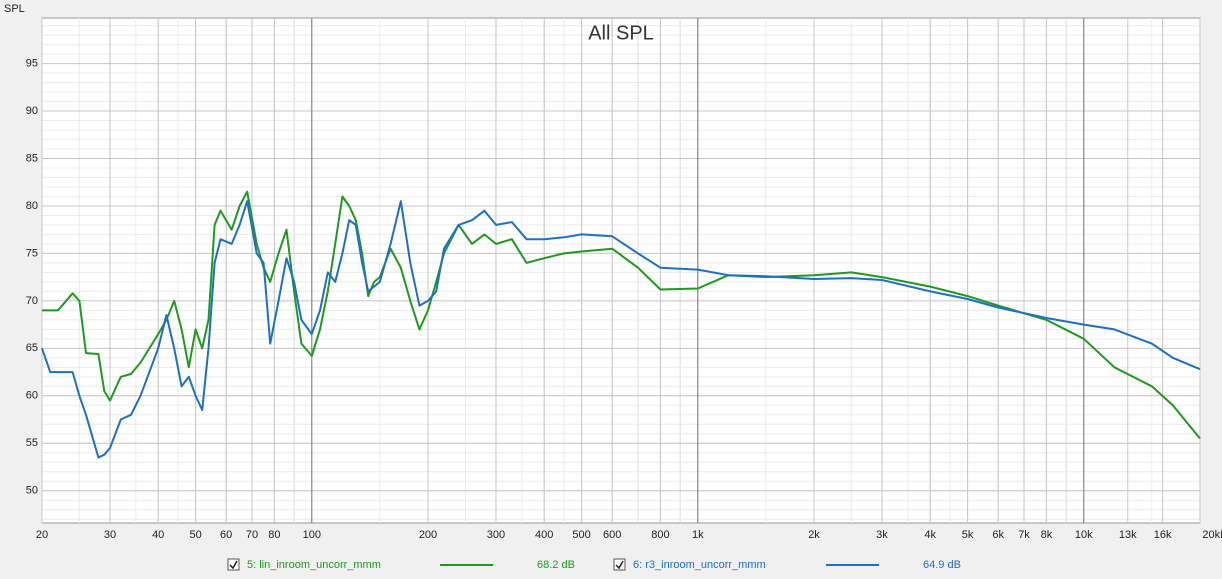 Image resolution: width=1222 pixels, height=579 pixels. Describe the element at coordinates (699, 565) in the screenshot. I see `legend-label: 6: r3_inroom_uncorr_mmm` at that location.